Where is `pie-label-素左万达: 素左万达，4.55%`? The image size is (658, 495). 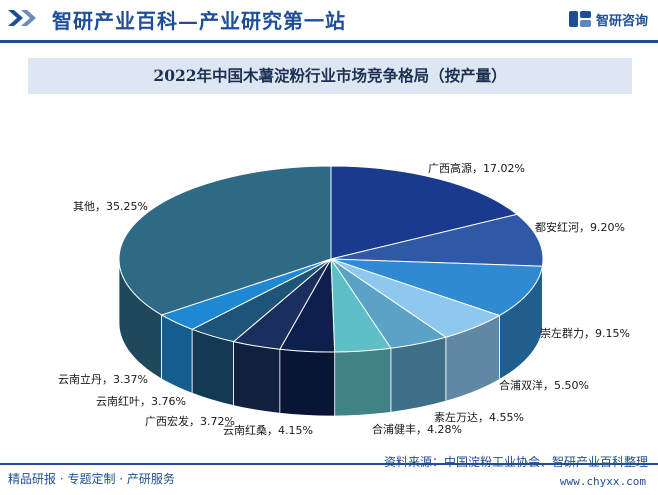
pie-label-素左万达: 素左万达，4.55% is located at coordinates (479, 417).